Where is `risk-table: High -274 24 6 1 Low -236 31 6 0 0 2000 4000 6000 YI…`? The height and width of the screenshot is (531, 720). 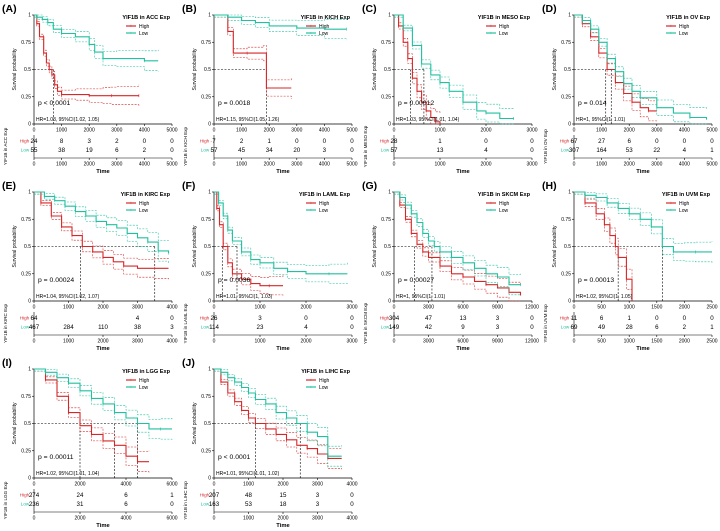
risk-table: High -274 24 6 1 Low -236 31 6 0 0 2000 4000 6000 YI… is located at coordinates (90, 501).